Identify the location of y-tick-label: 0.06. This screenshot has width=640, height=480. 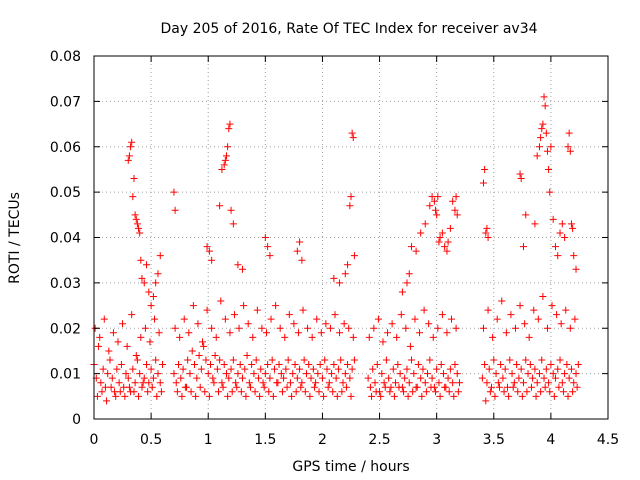
(65, 148).